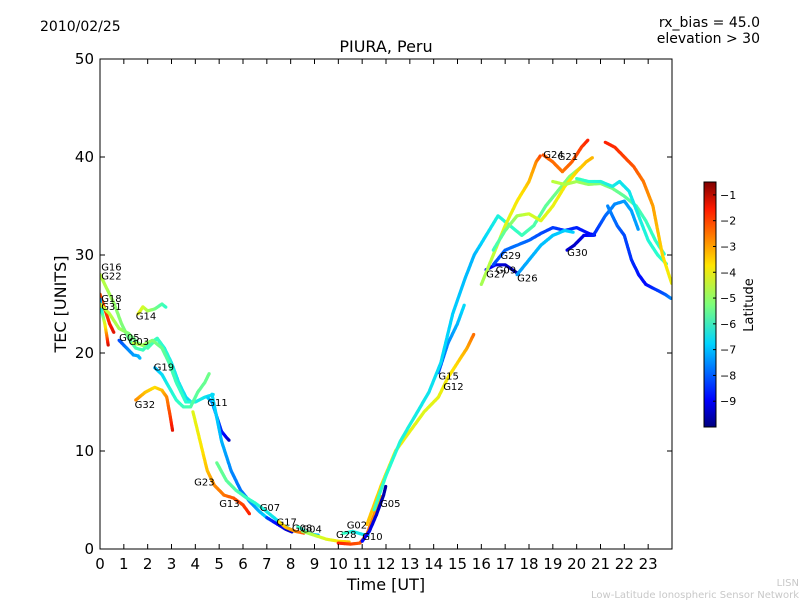 The height and width of the screenshot is (600, 800). I want to click on x-tick-label: 23, so click(648, 564).